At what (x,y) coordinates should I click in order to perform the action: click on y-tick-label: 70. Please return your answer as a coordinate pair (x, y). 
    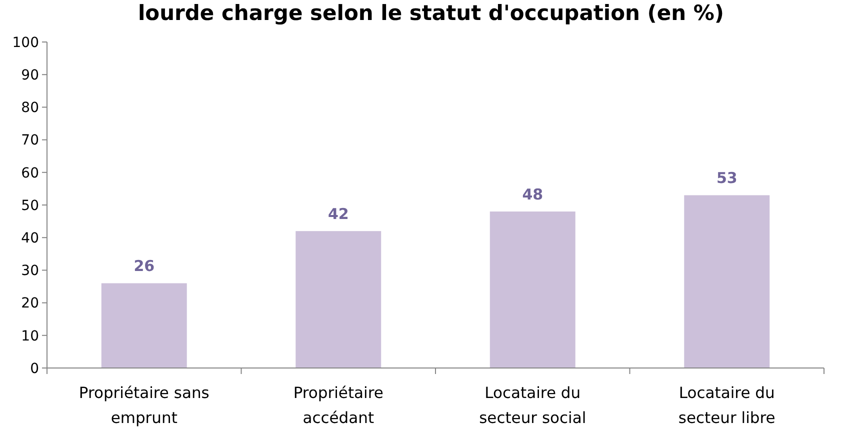
    Looking at the image, I should click on (30, 140).